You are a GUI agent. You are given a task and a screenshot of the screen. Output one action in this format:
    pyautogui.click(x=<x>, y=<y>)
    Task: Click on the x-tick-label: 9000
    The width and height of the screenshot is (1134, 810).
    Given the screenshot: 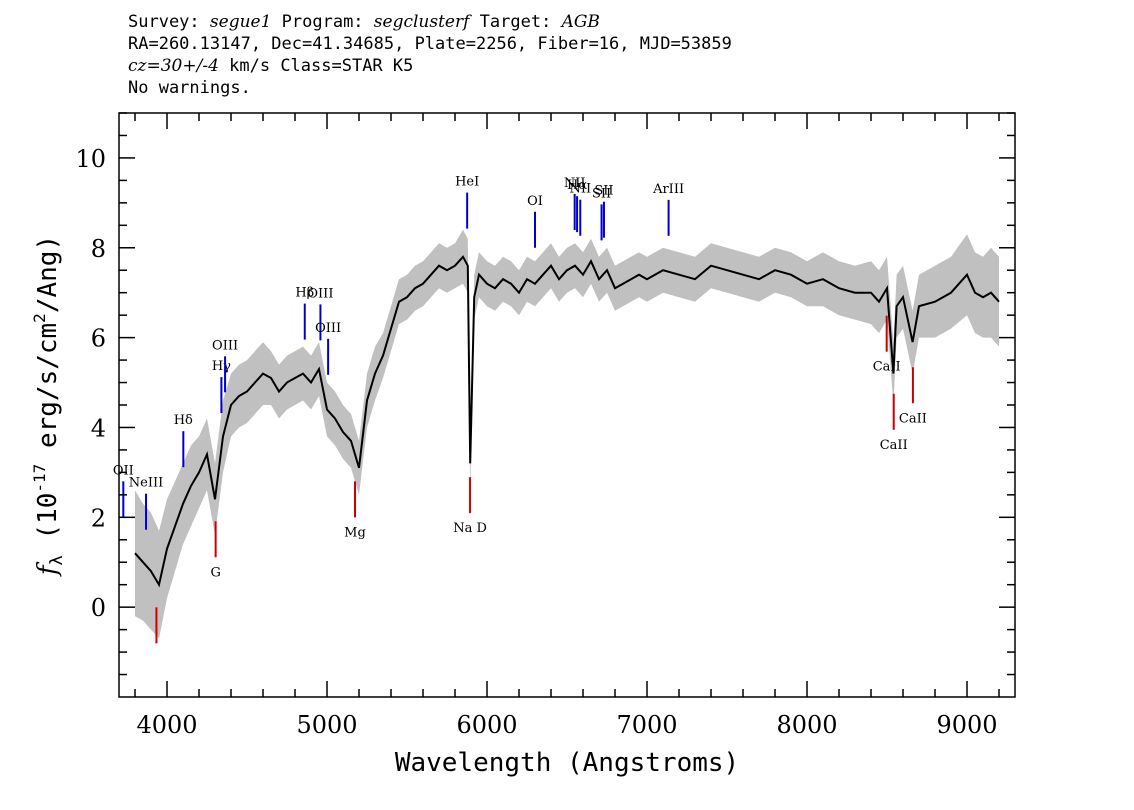 What is the action you would take?
    pyautogui.click(x=966, y=725)
    